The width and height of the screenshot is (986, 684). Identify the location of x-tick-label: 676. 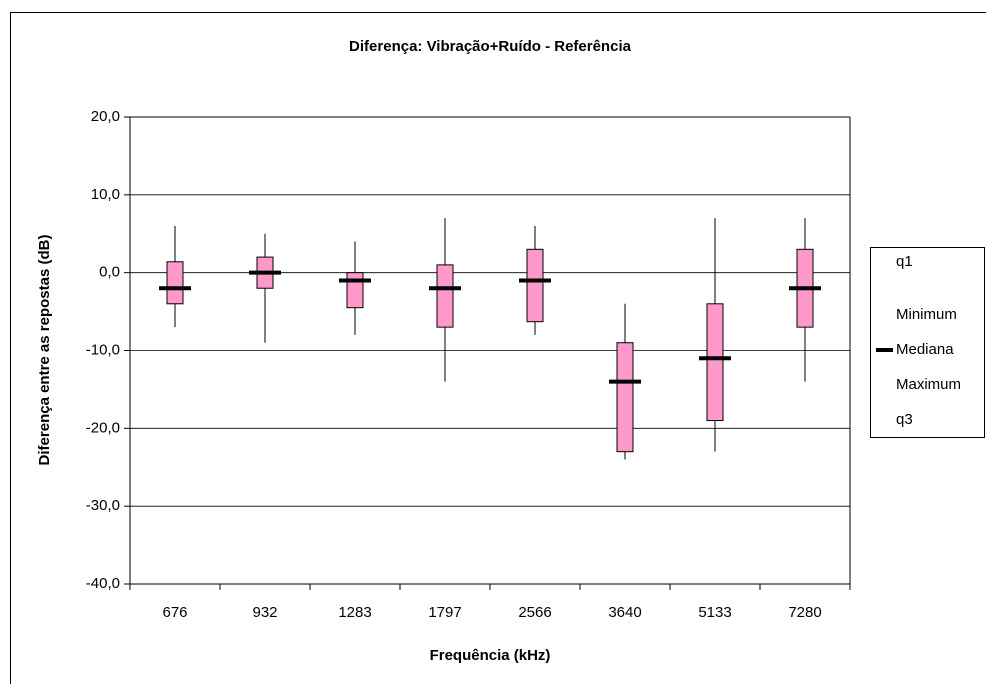
(174, 612).